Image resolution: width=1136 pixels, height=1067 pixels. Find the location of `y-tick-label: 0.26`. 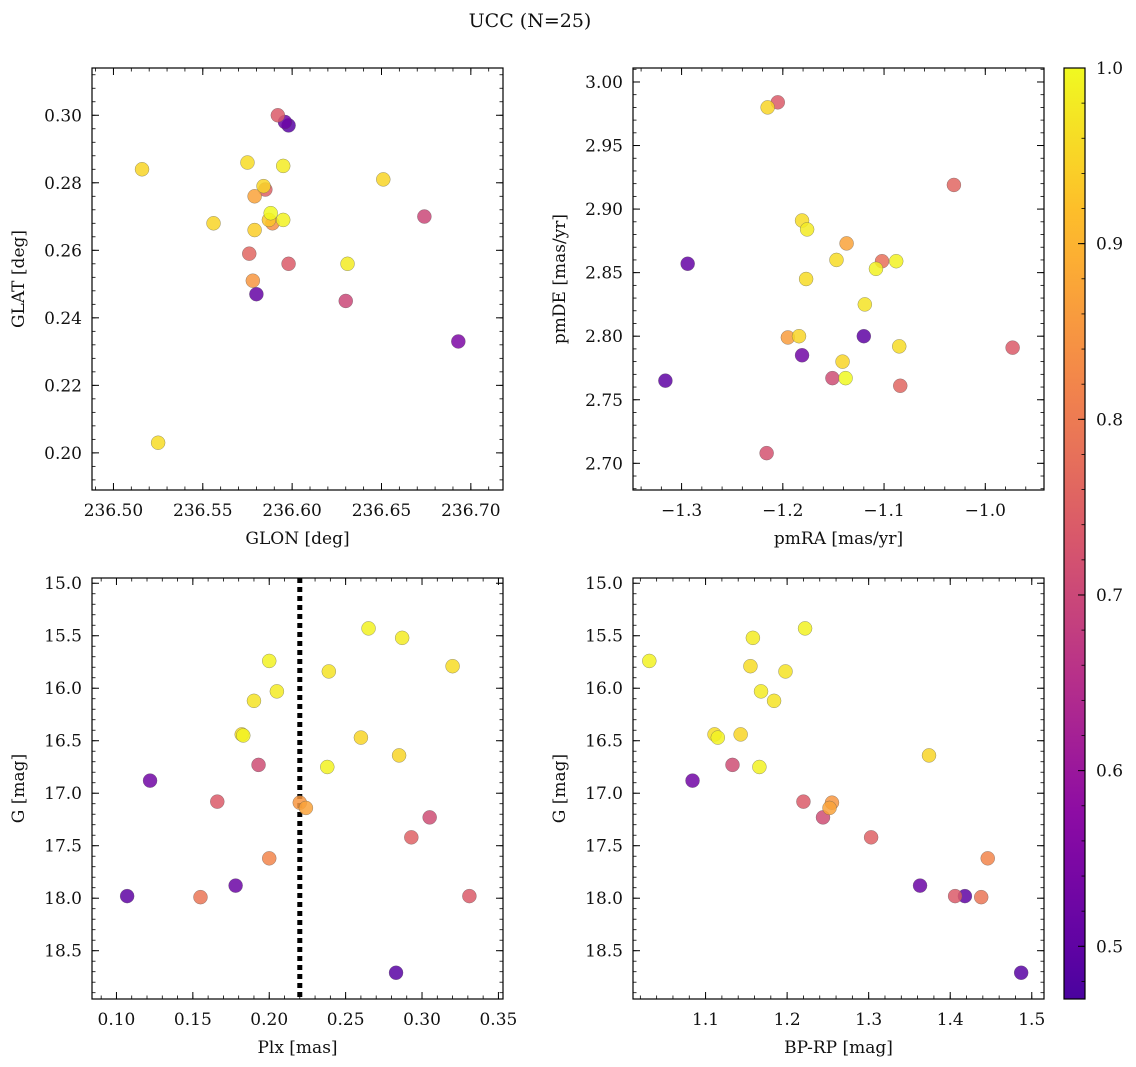

y-tick-label: 0.26 is located at coordinates (63, 251).